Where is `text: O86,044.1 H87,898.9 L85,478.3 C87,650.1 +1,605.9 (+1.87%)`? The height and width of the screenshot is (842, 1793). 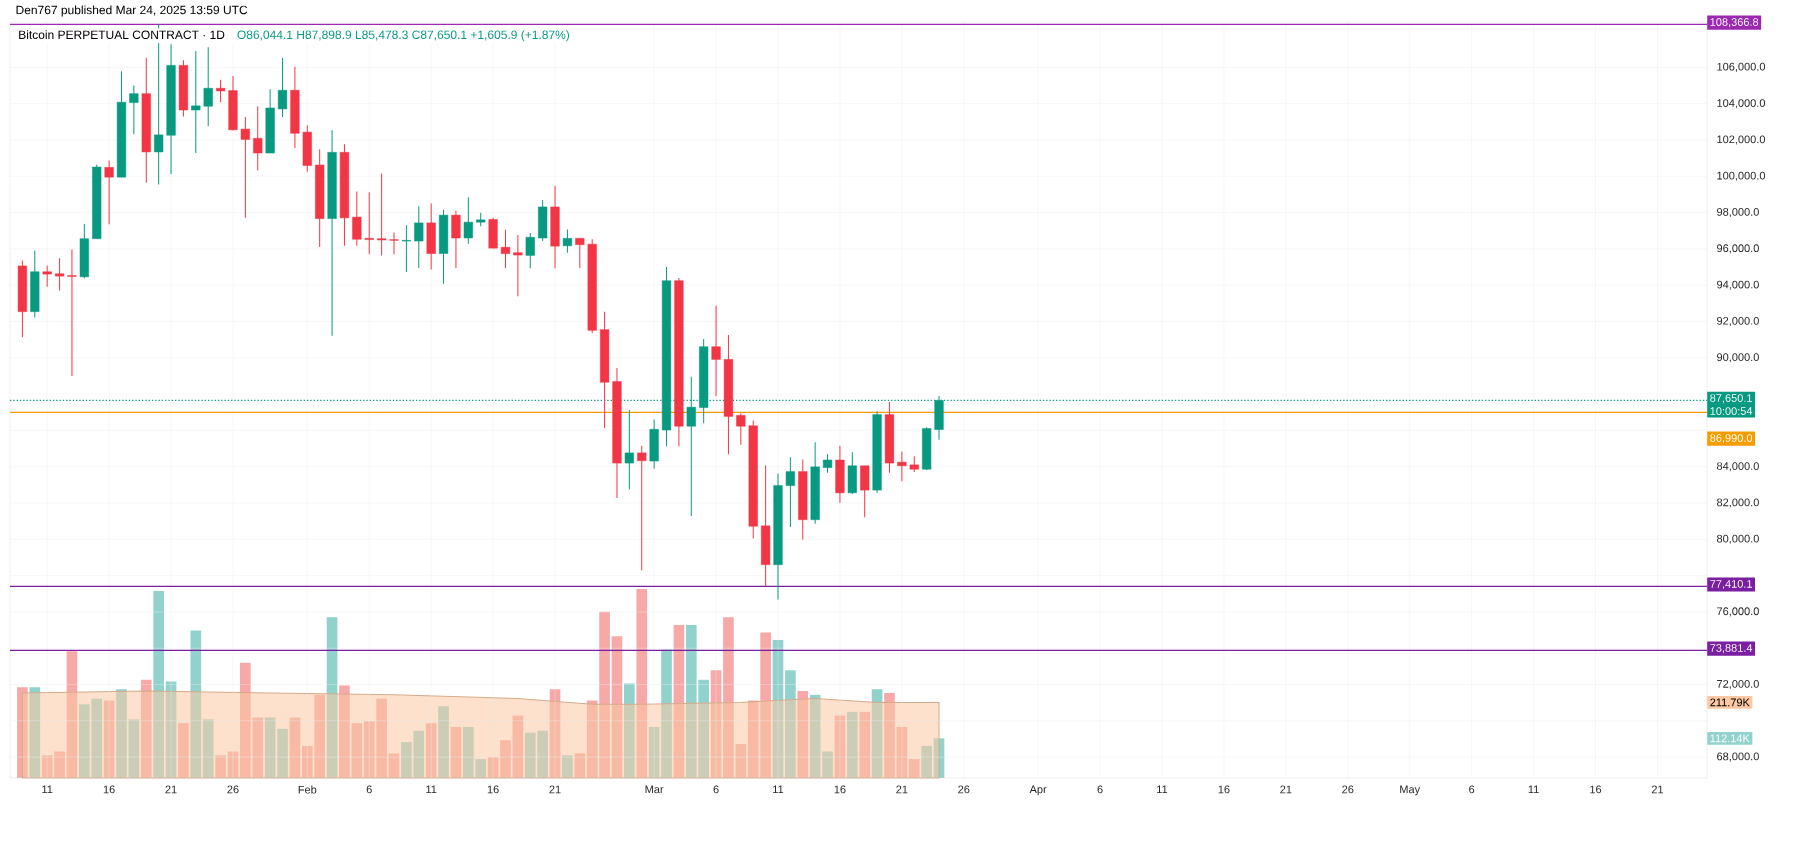
text: O86,044.1 H87,898.9 L85,478.3 C87,650.1 +1,605.9 (+1.87%) is located at coordinates (403, 36).